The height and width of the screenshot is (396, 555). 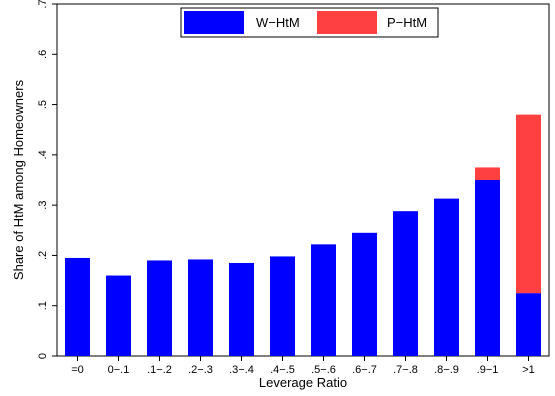 I want to click on y-tick-label: 0, so click(x=43, y=356).